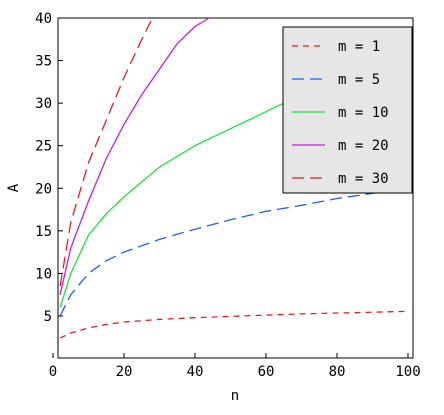  I want to click on x-tick-label-3: 60, so click(266, 372).